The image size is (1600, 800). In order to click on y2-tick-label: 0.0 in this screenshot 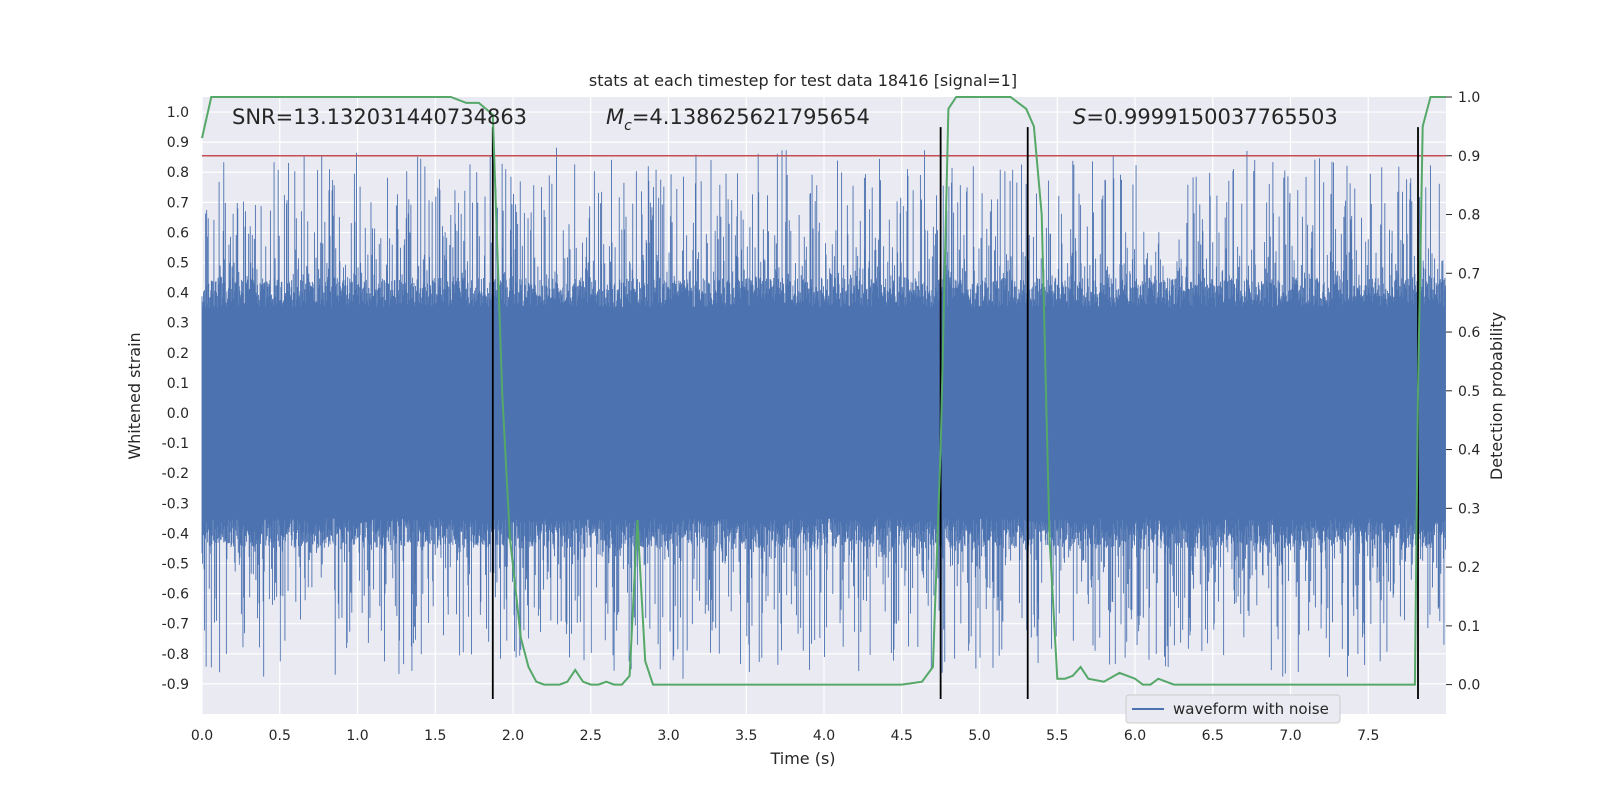, I will do `click(1469, 686)`.